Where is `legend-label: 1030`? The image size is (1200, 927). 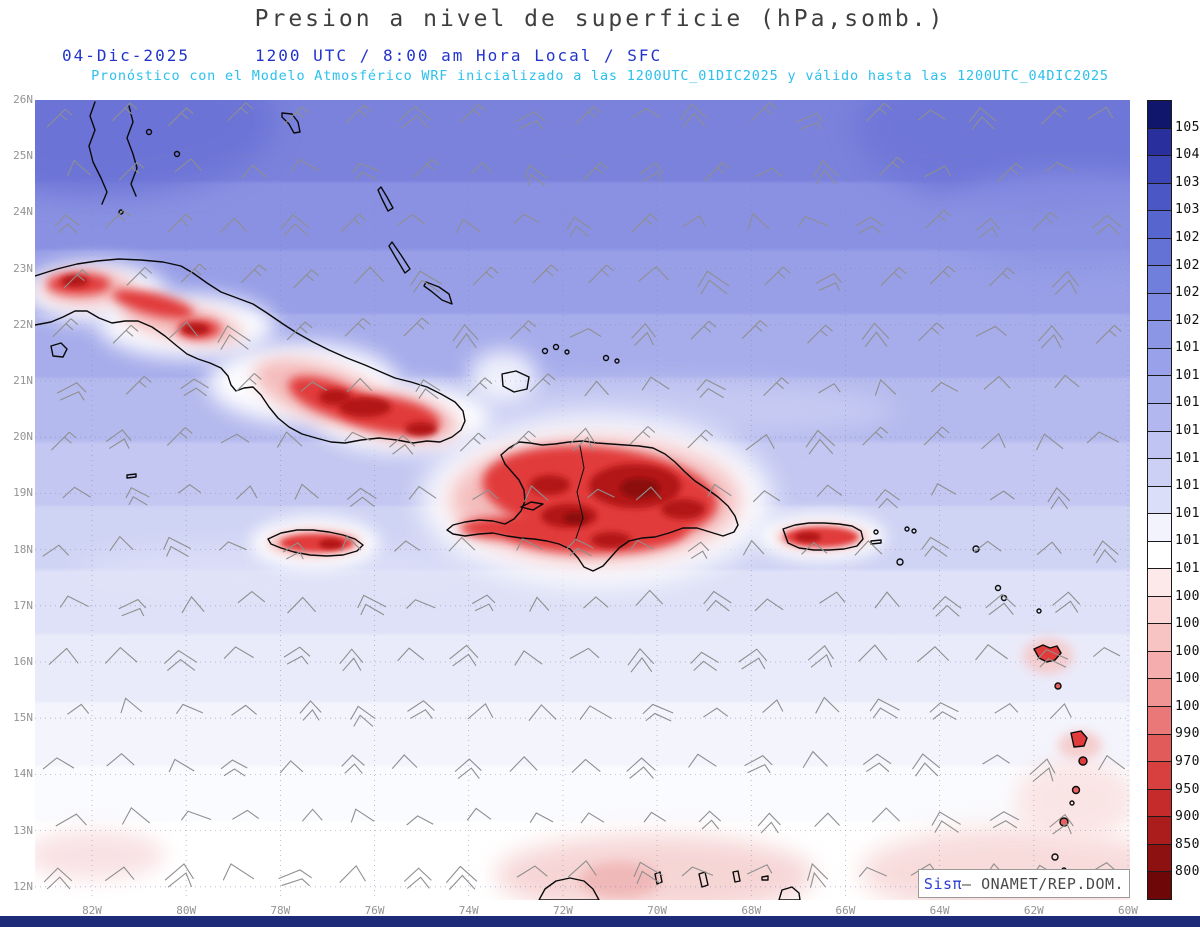 legend-label: 1030 is located at coordinates (1187, 210).